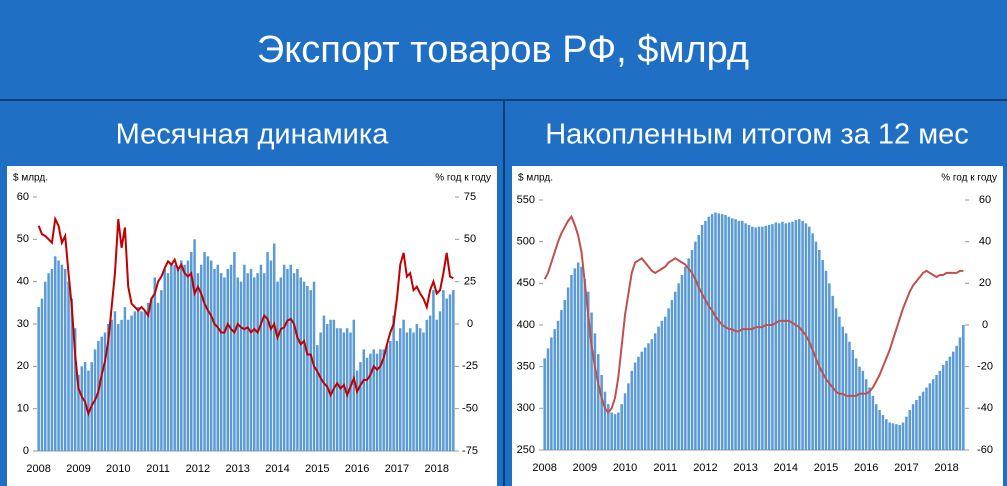 The height and width of the screenshot is (486, 1007). I want to click on y2-tick-label: 60, so click(985, 200).